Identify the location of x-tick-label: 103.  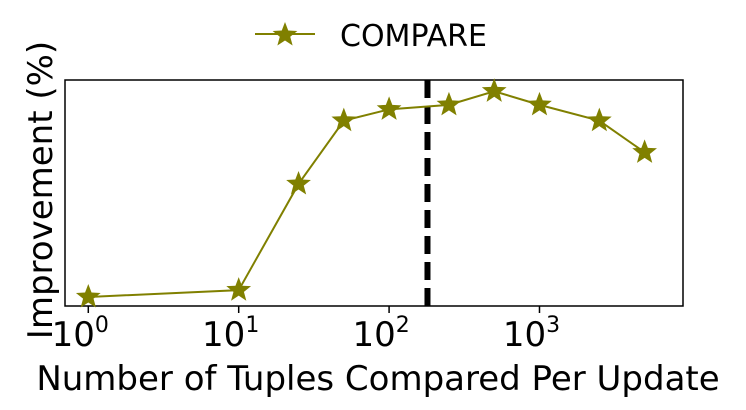
(531, 334).